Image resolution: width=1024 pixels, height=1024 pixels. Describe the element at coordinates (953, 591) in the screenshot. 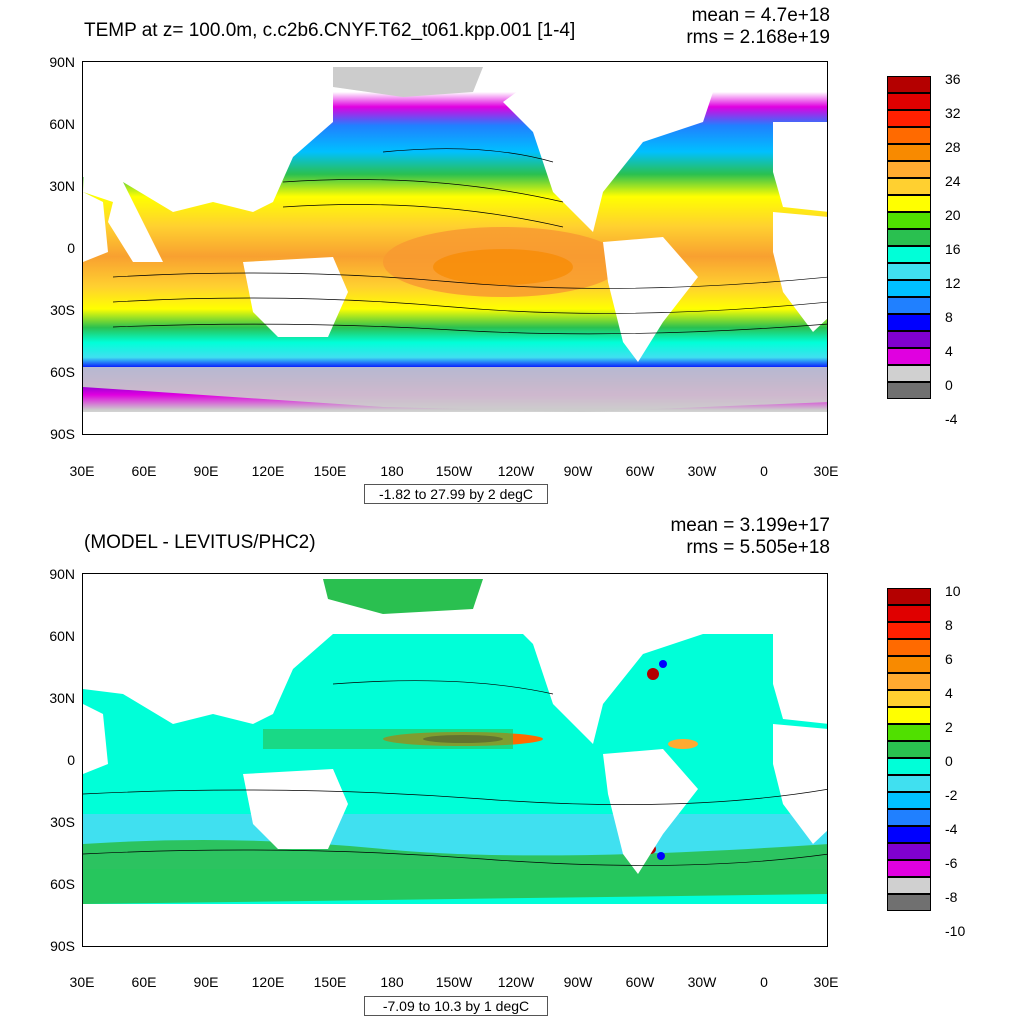

I see `colorbar-label: 10` at that location.